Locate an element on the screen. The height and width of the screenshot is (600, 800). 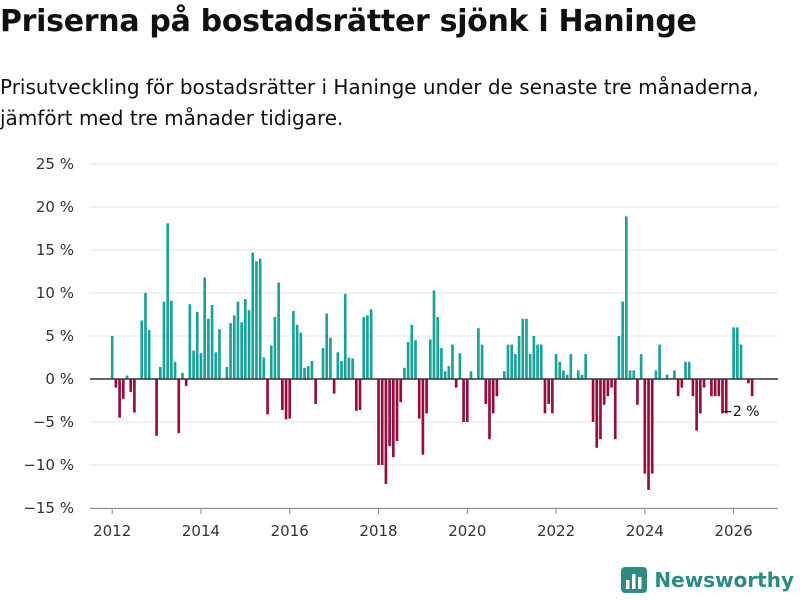
y-tick-label: −15 % is located at coordinates (48, 508).